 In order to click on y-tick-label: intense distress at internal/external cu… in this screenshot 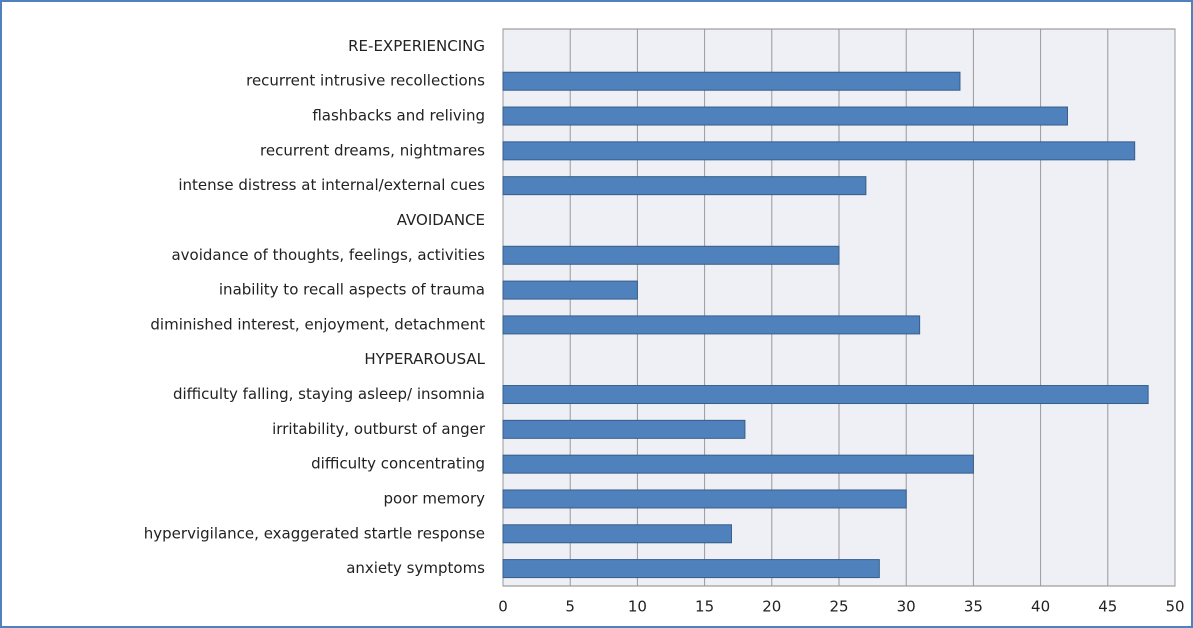, I will do `click(331, 185)`.